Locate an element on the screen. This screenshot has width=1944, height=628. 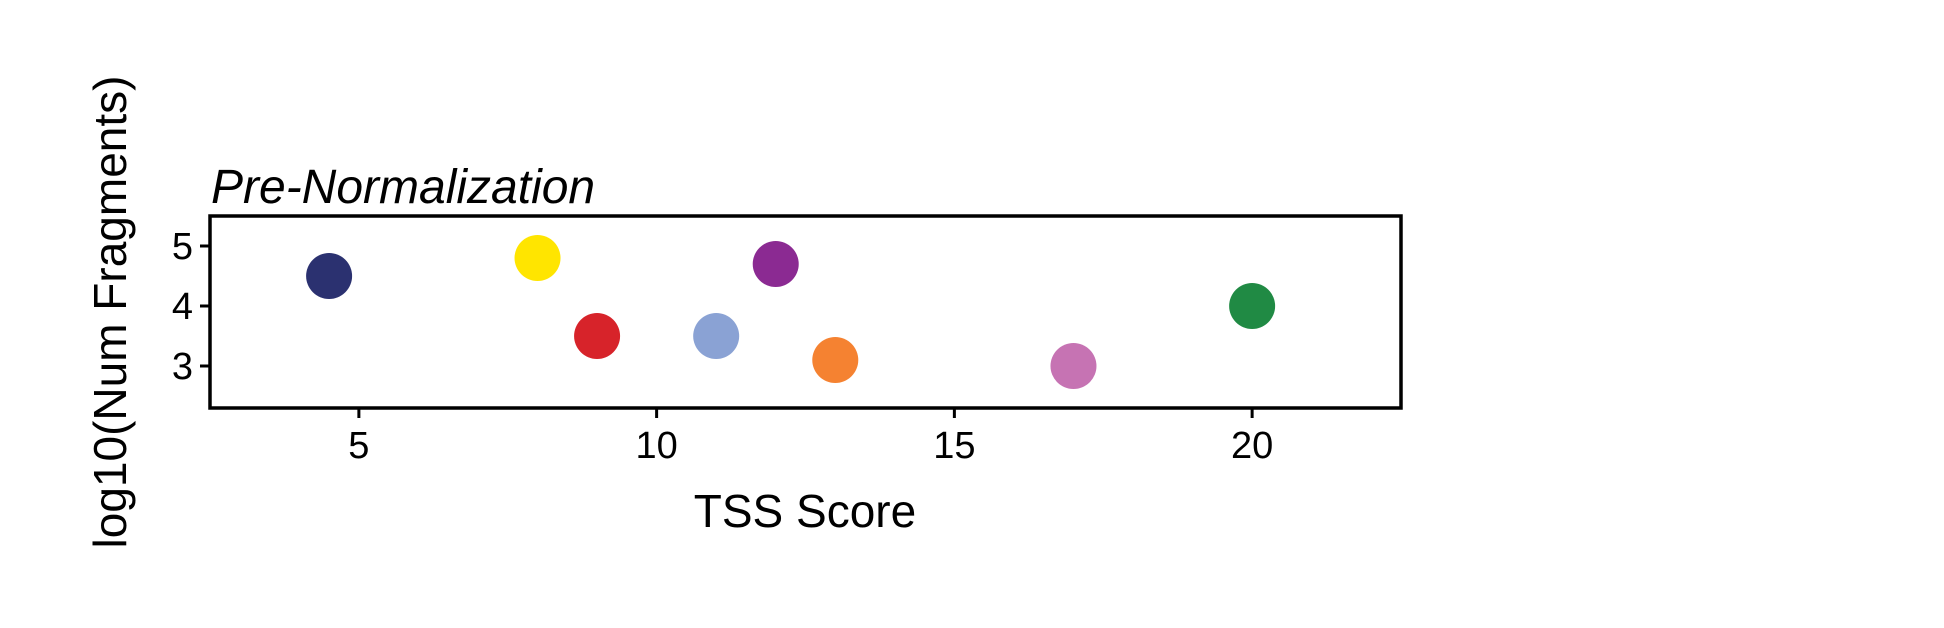
x-tick-label: 10 is located at coordinates (656, 446).